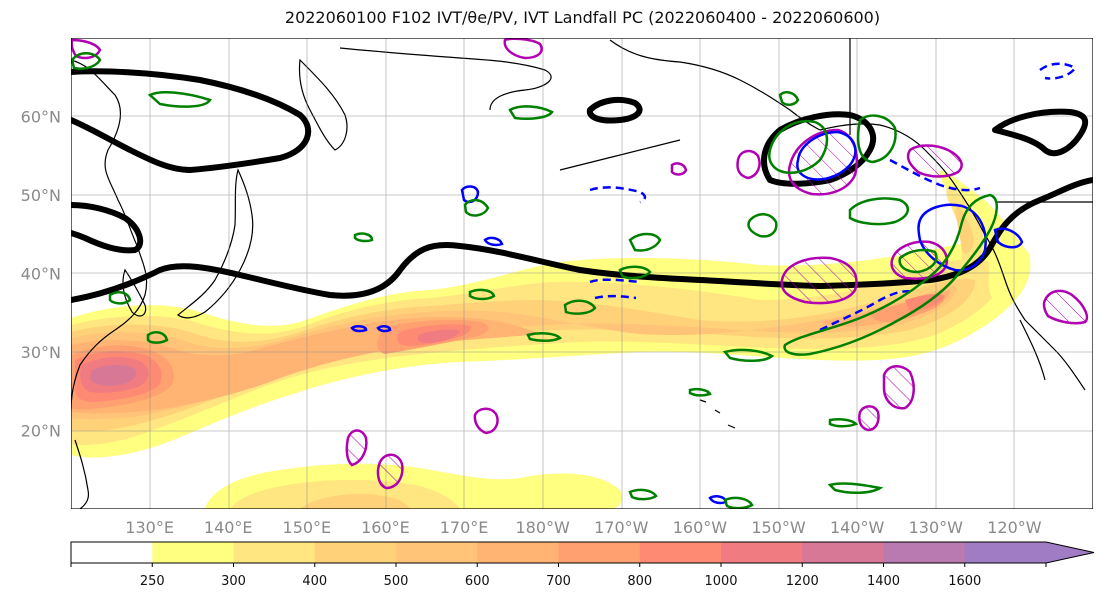  Describe the element at coordinates (41, 431) in the screenshot. I see `lat-tick-label: 20°N` at that location.